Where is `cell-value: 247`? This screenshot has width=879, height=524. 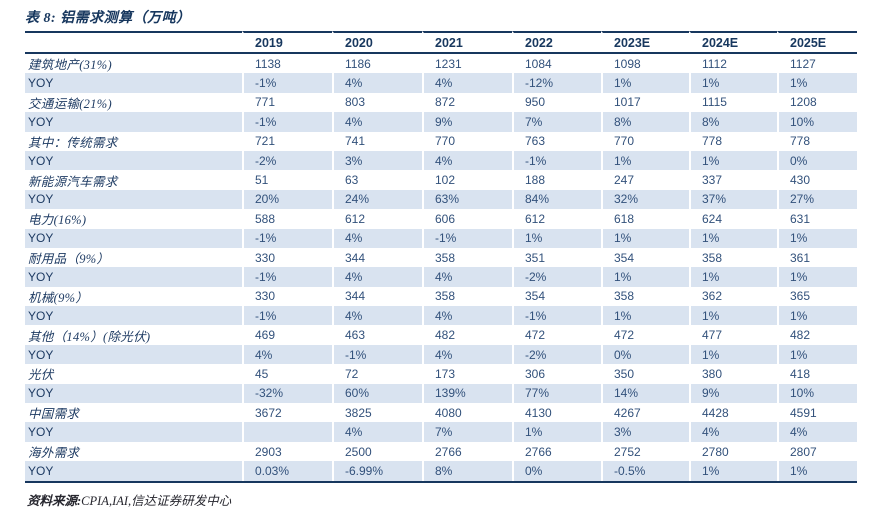
cell-value: 247 is located at coordinates (645, 180).